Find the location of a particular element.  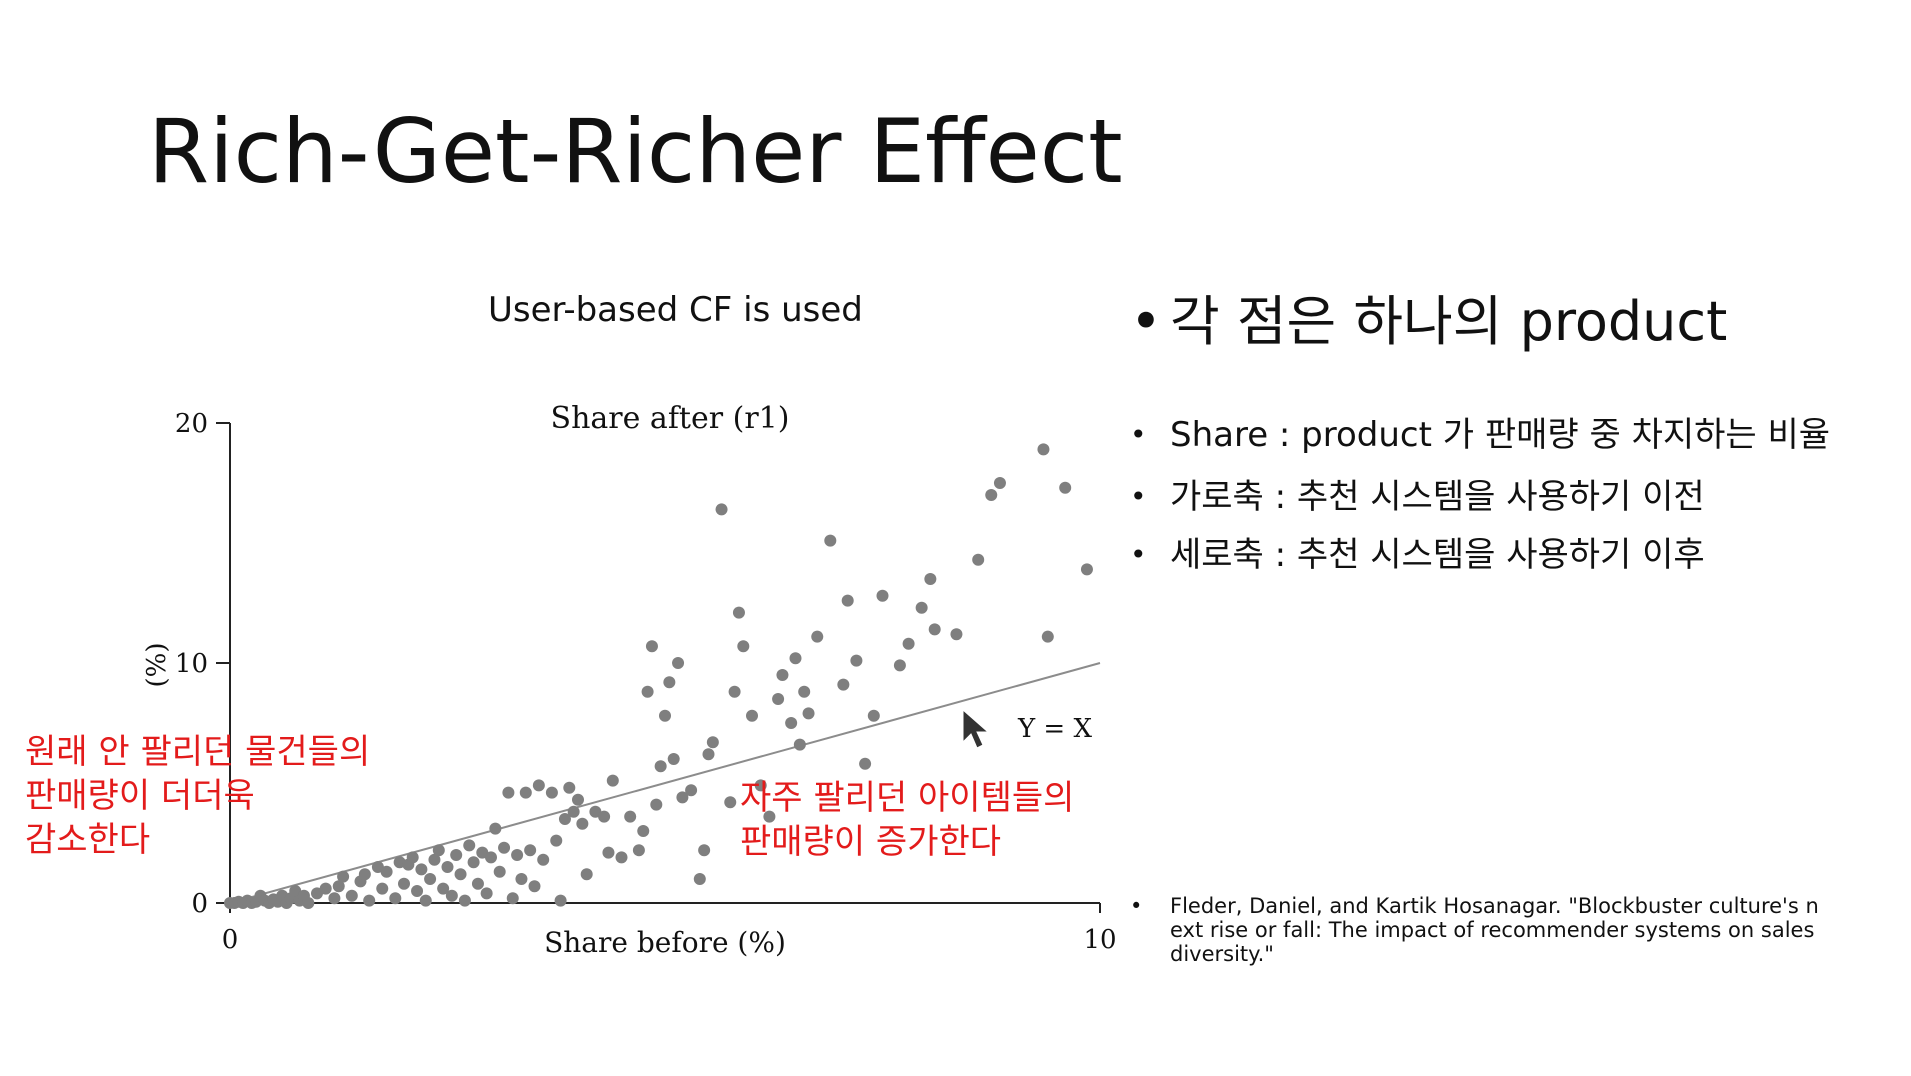

bullet-main-text: 각 점은 하나의 product is located at coordinates (1449, 321).